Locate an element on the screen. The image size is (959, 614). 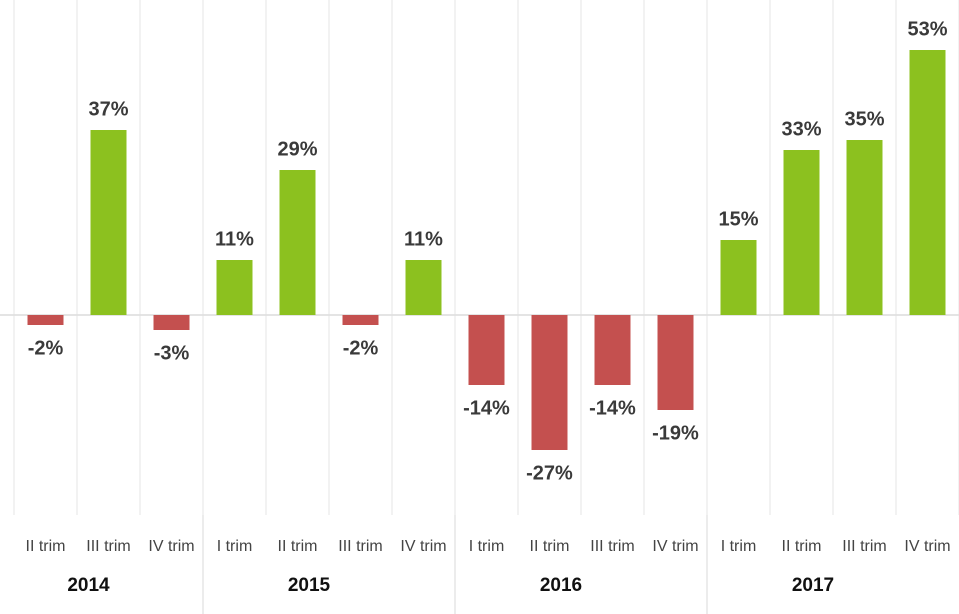
group-label: 2015 is located at coordinates (309, 585).